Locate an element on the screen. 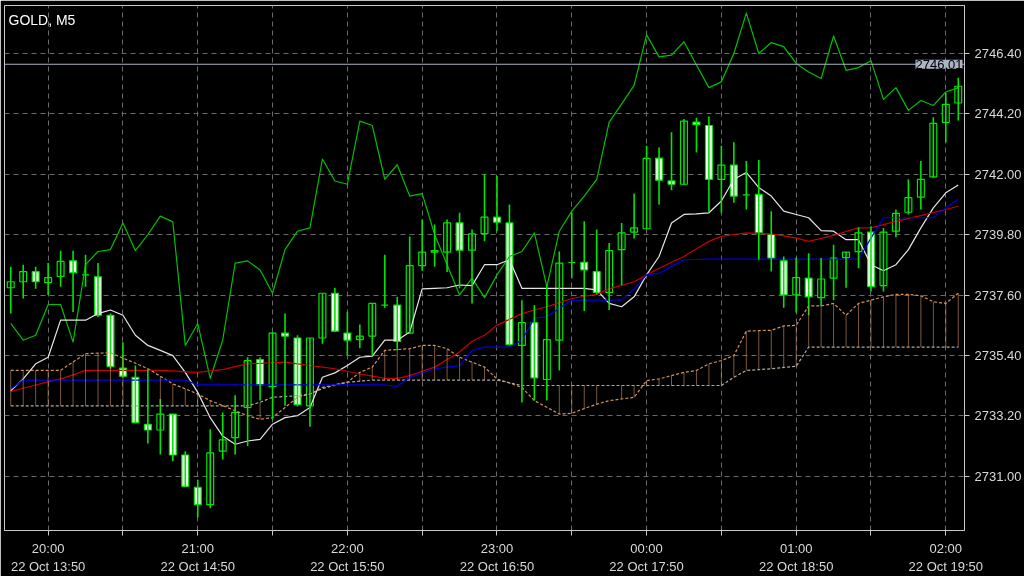 This screenshot has height=576, width=1024. y-tick-label: 2733.20 is located at coordinates (998, 416).